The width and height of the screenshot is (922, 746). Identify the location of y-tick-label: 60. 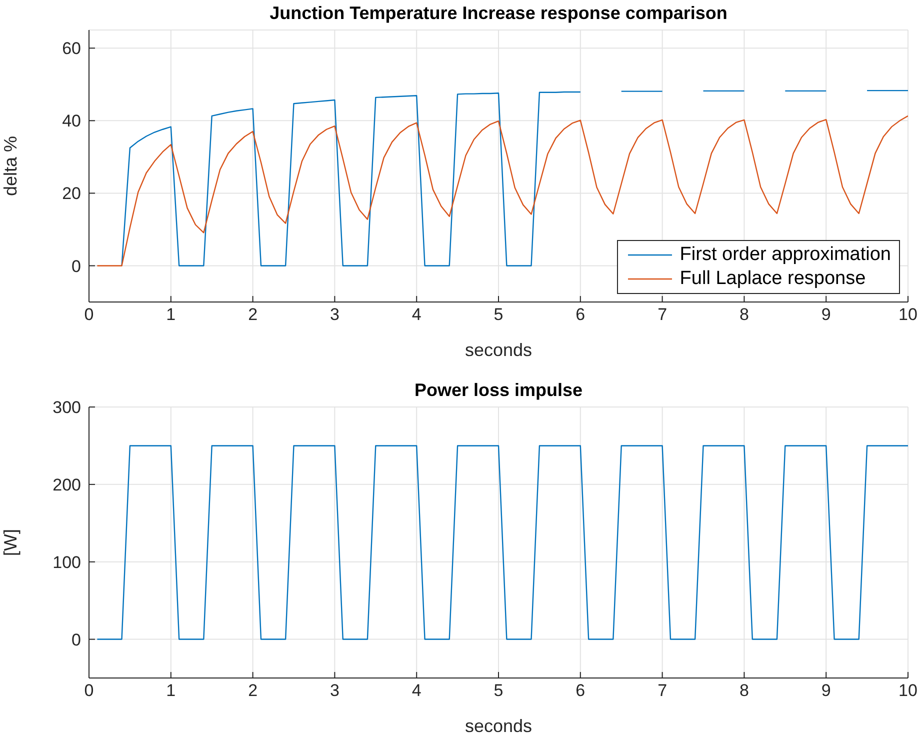
(71, 48).